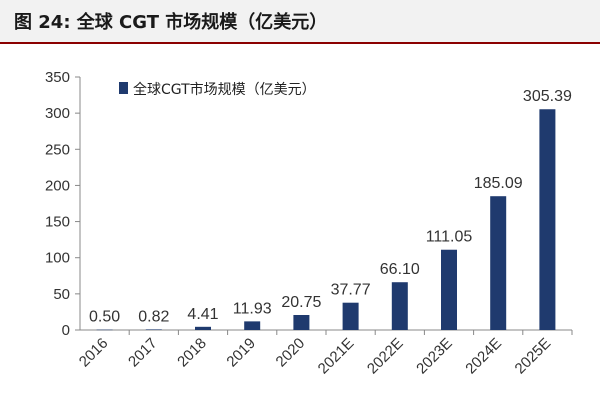 This screenshot has width=600, height=400. What do you see at coordinates (241, 353) in the screenshot?
I see `x-tick-label: 2019` at bounding box center [241, 353].